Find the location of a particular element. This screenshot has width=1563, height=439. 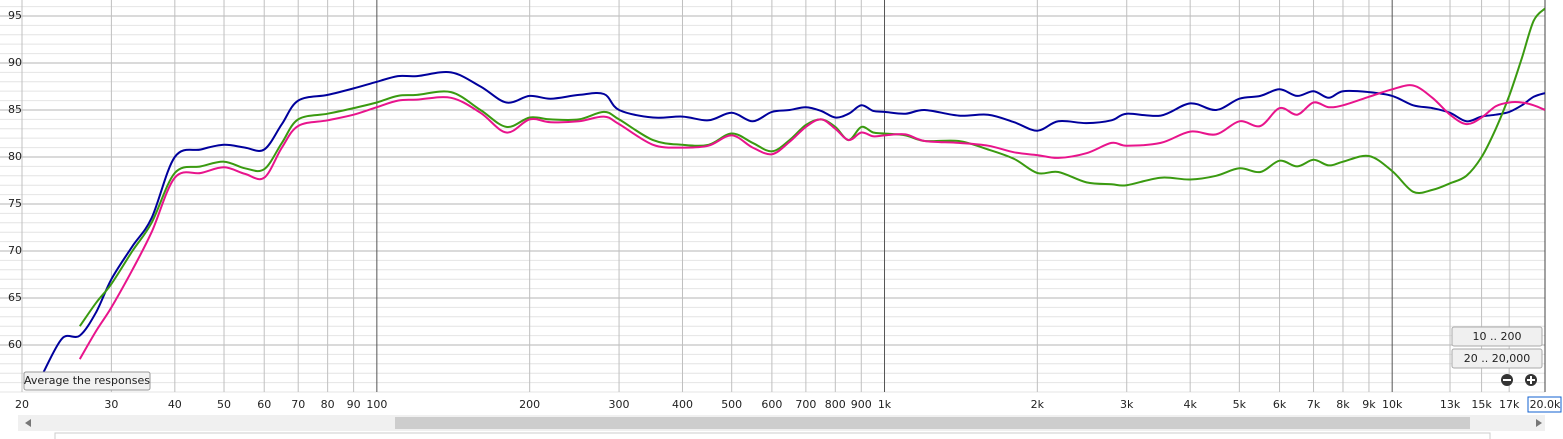

x-tick-label: 15k is located at coordinates (1481, 404).